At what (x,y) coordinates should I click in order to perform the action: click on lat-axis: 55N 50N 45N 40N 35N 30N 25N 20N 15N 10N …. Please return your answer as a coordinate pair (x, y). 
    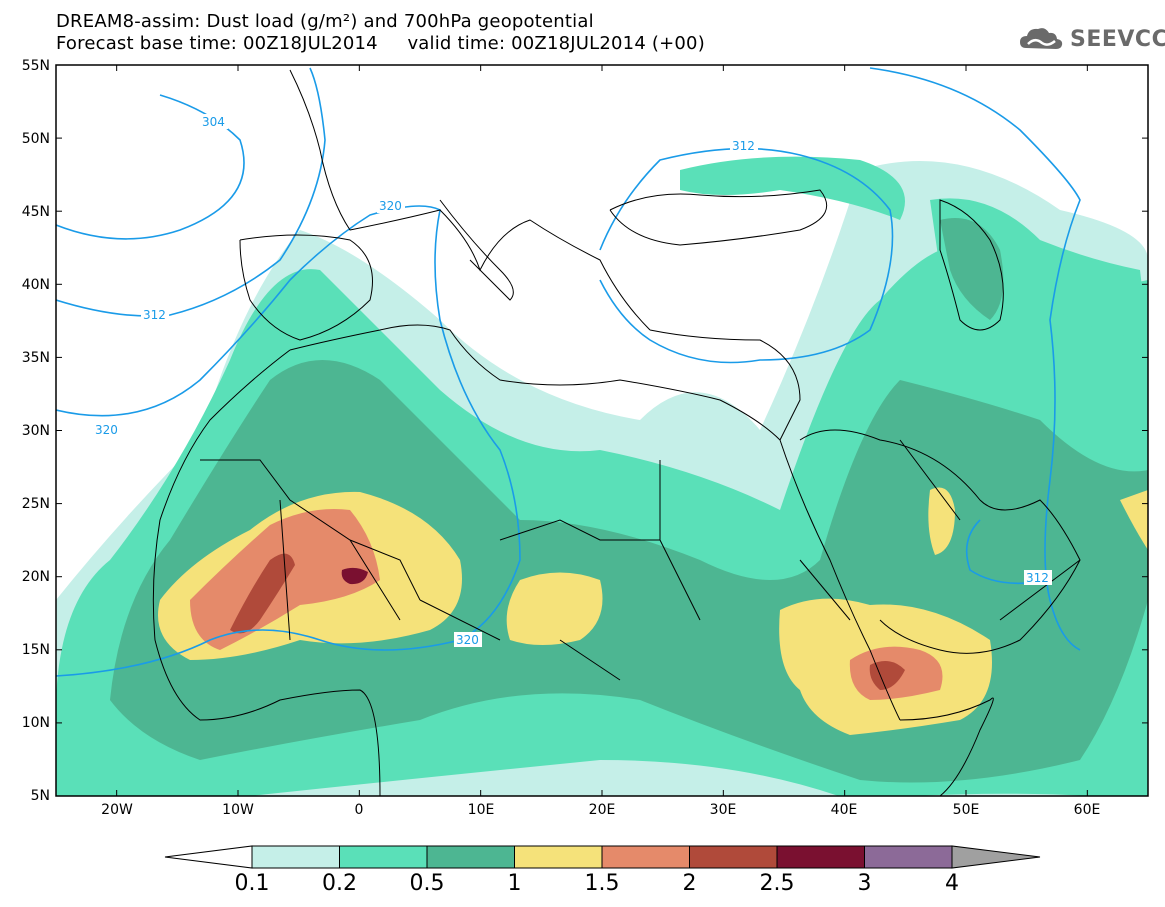
    Looking at the image, I should click on (36, 431).